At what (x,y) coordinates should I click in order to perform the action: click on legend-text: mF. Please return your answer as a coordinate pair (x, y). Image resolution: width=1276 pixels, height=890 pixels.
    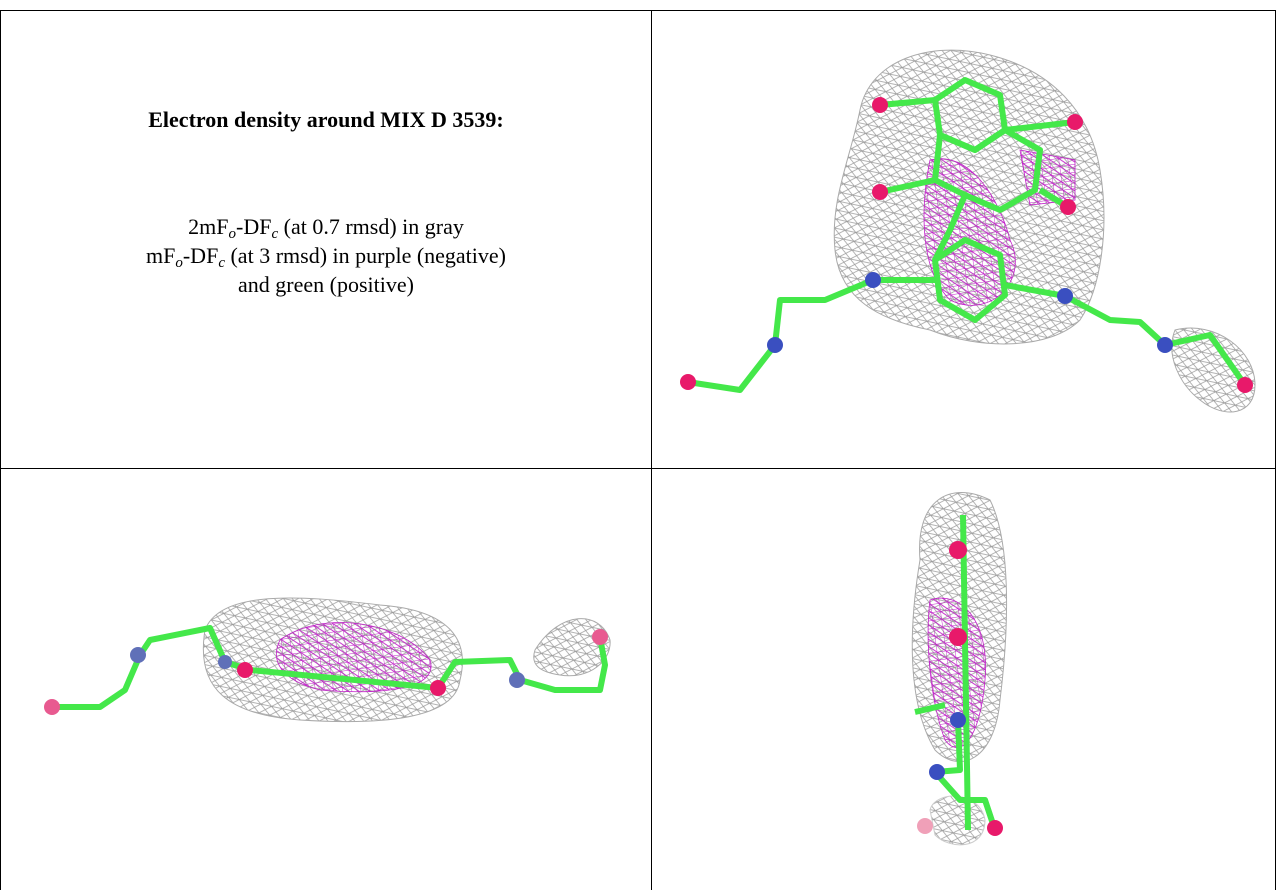
    Looking at the image, I should click on (161, 255).